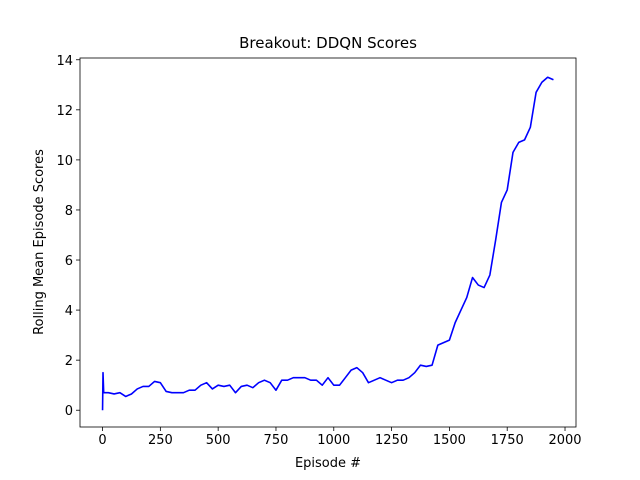 This screenshot has width=640, height=480. I want to click on x-tick-label: 1500, so click(449, 440).